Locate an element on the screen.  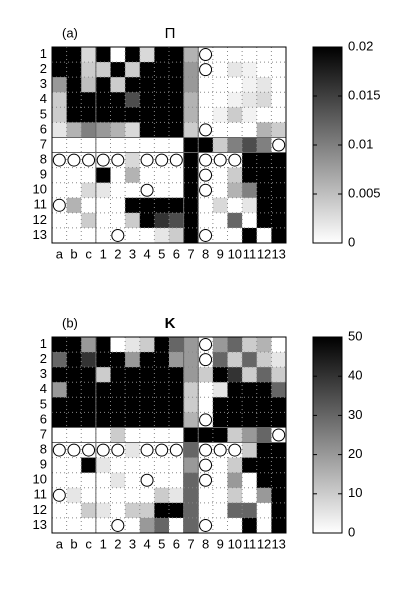
x-tick-label: 6 is located at coordinates (176, 253).